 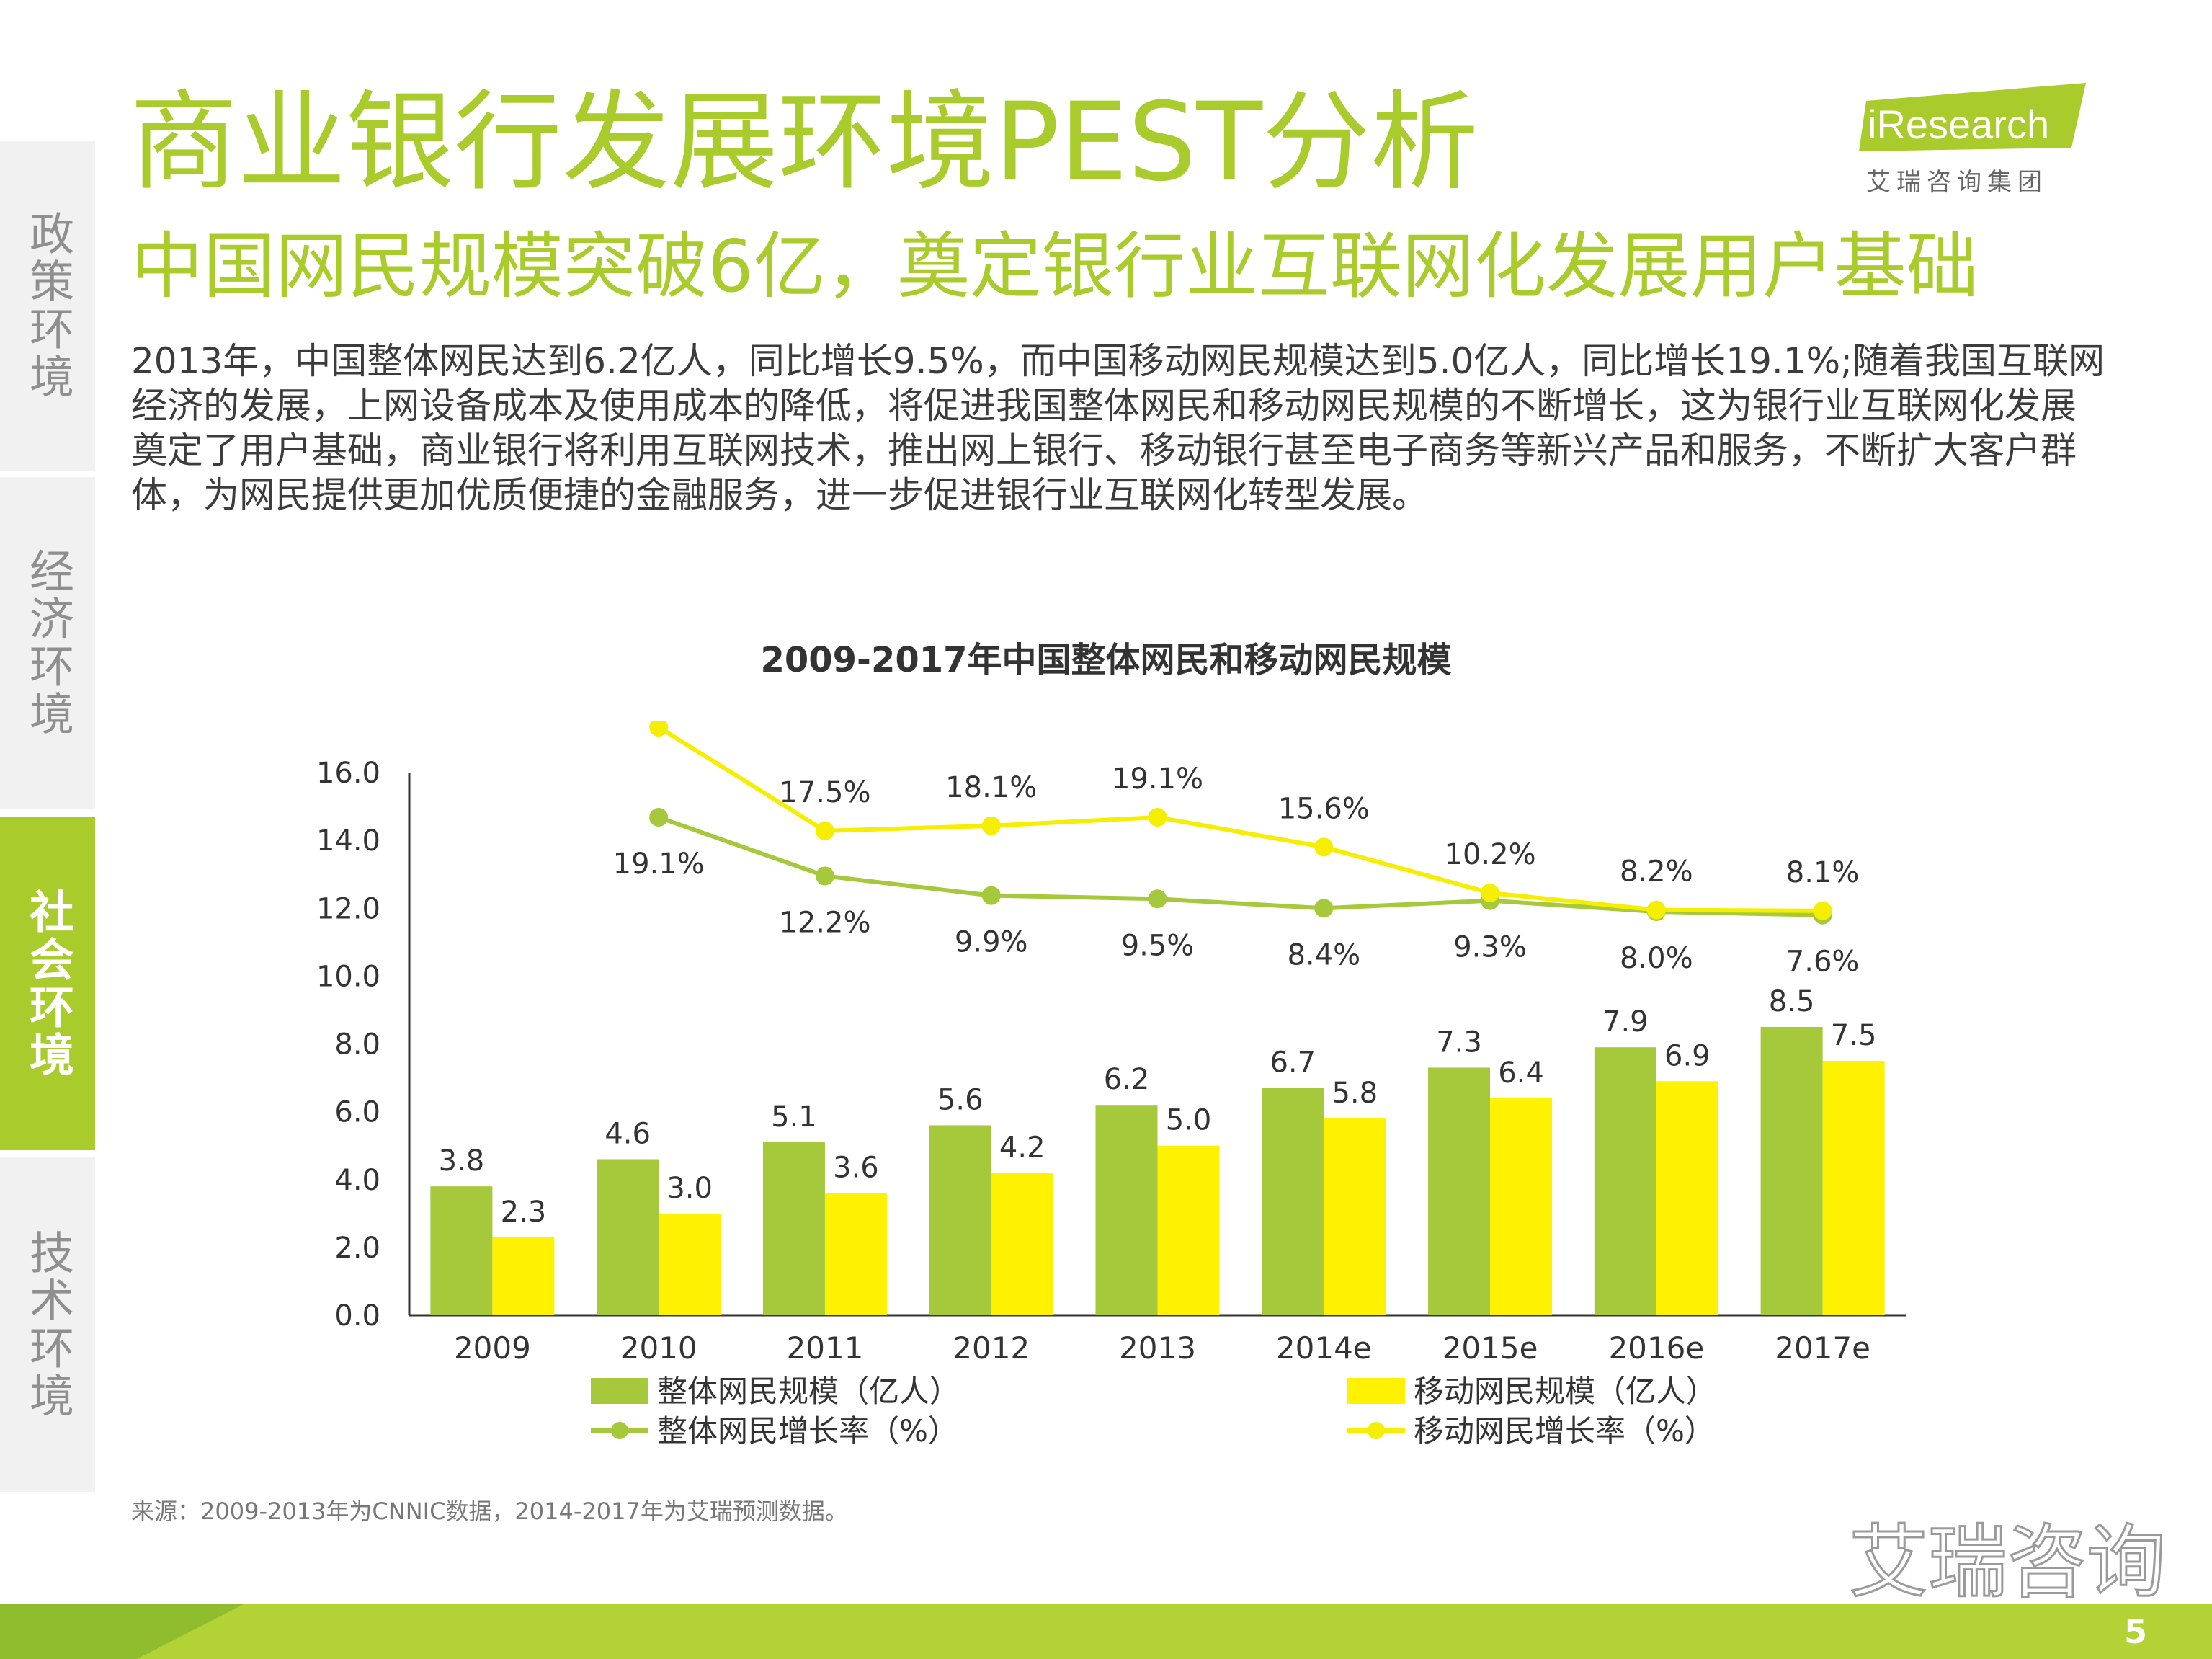 I want to click on chart-title: 2009-2017年中国整体网民和移动网民规模, so click(x=1106, y=660).